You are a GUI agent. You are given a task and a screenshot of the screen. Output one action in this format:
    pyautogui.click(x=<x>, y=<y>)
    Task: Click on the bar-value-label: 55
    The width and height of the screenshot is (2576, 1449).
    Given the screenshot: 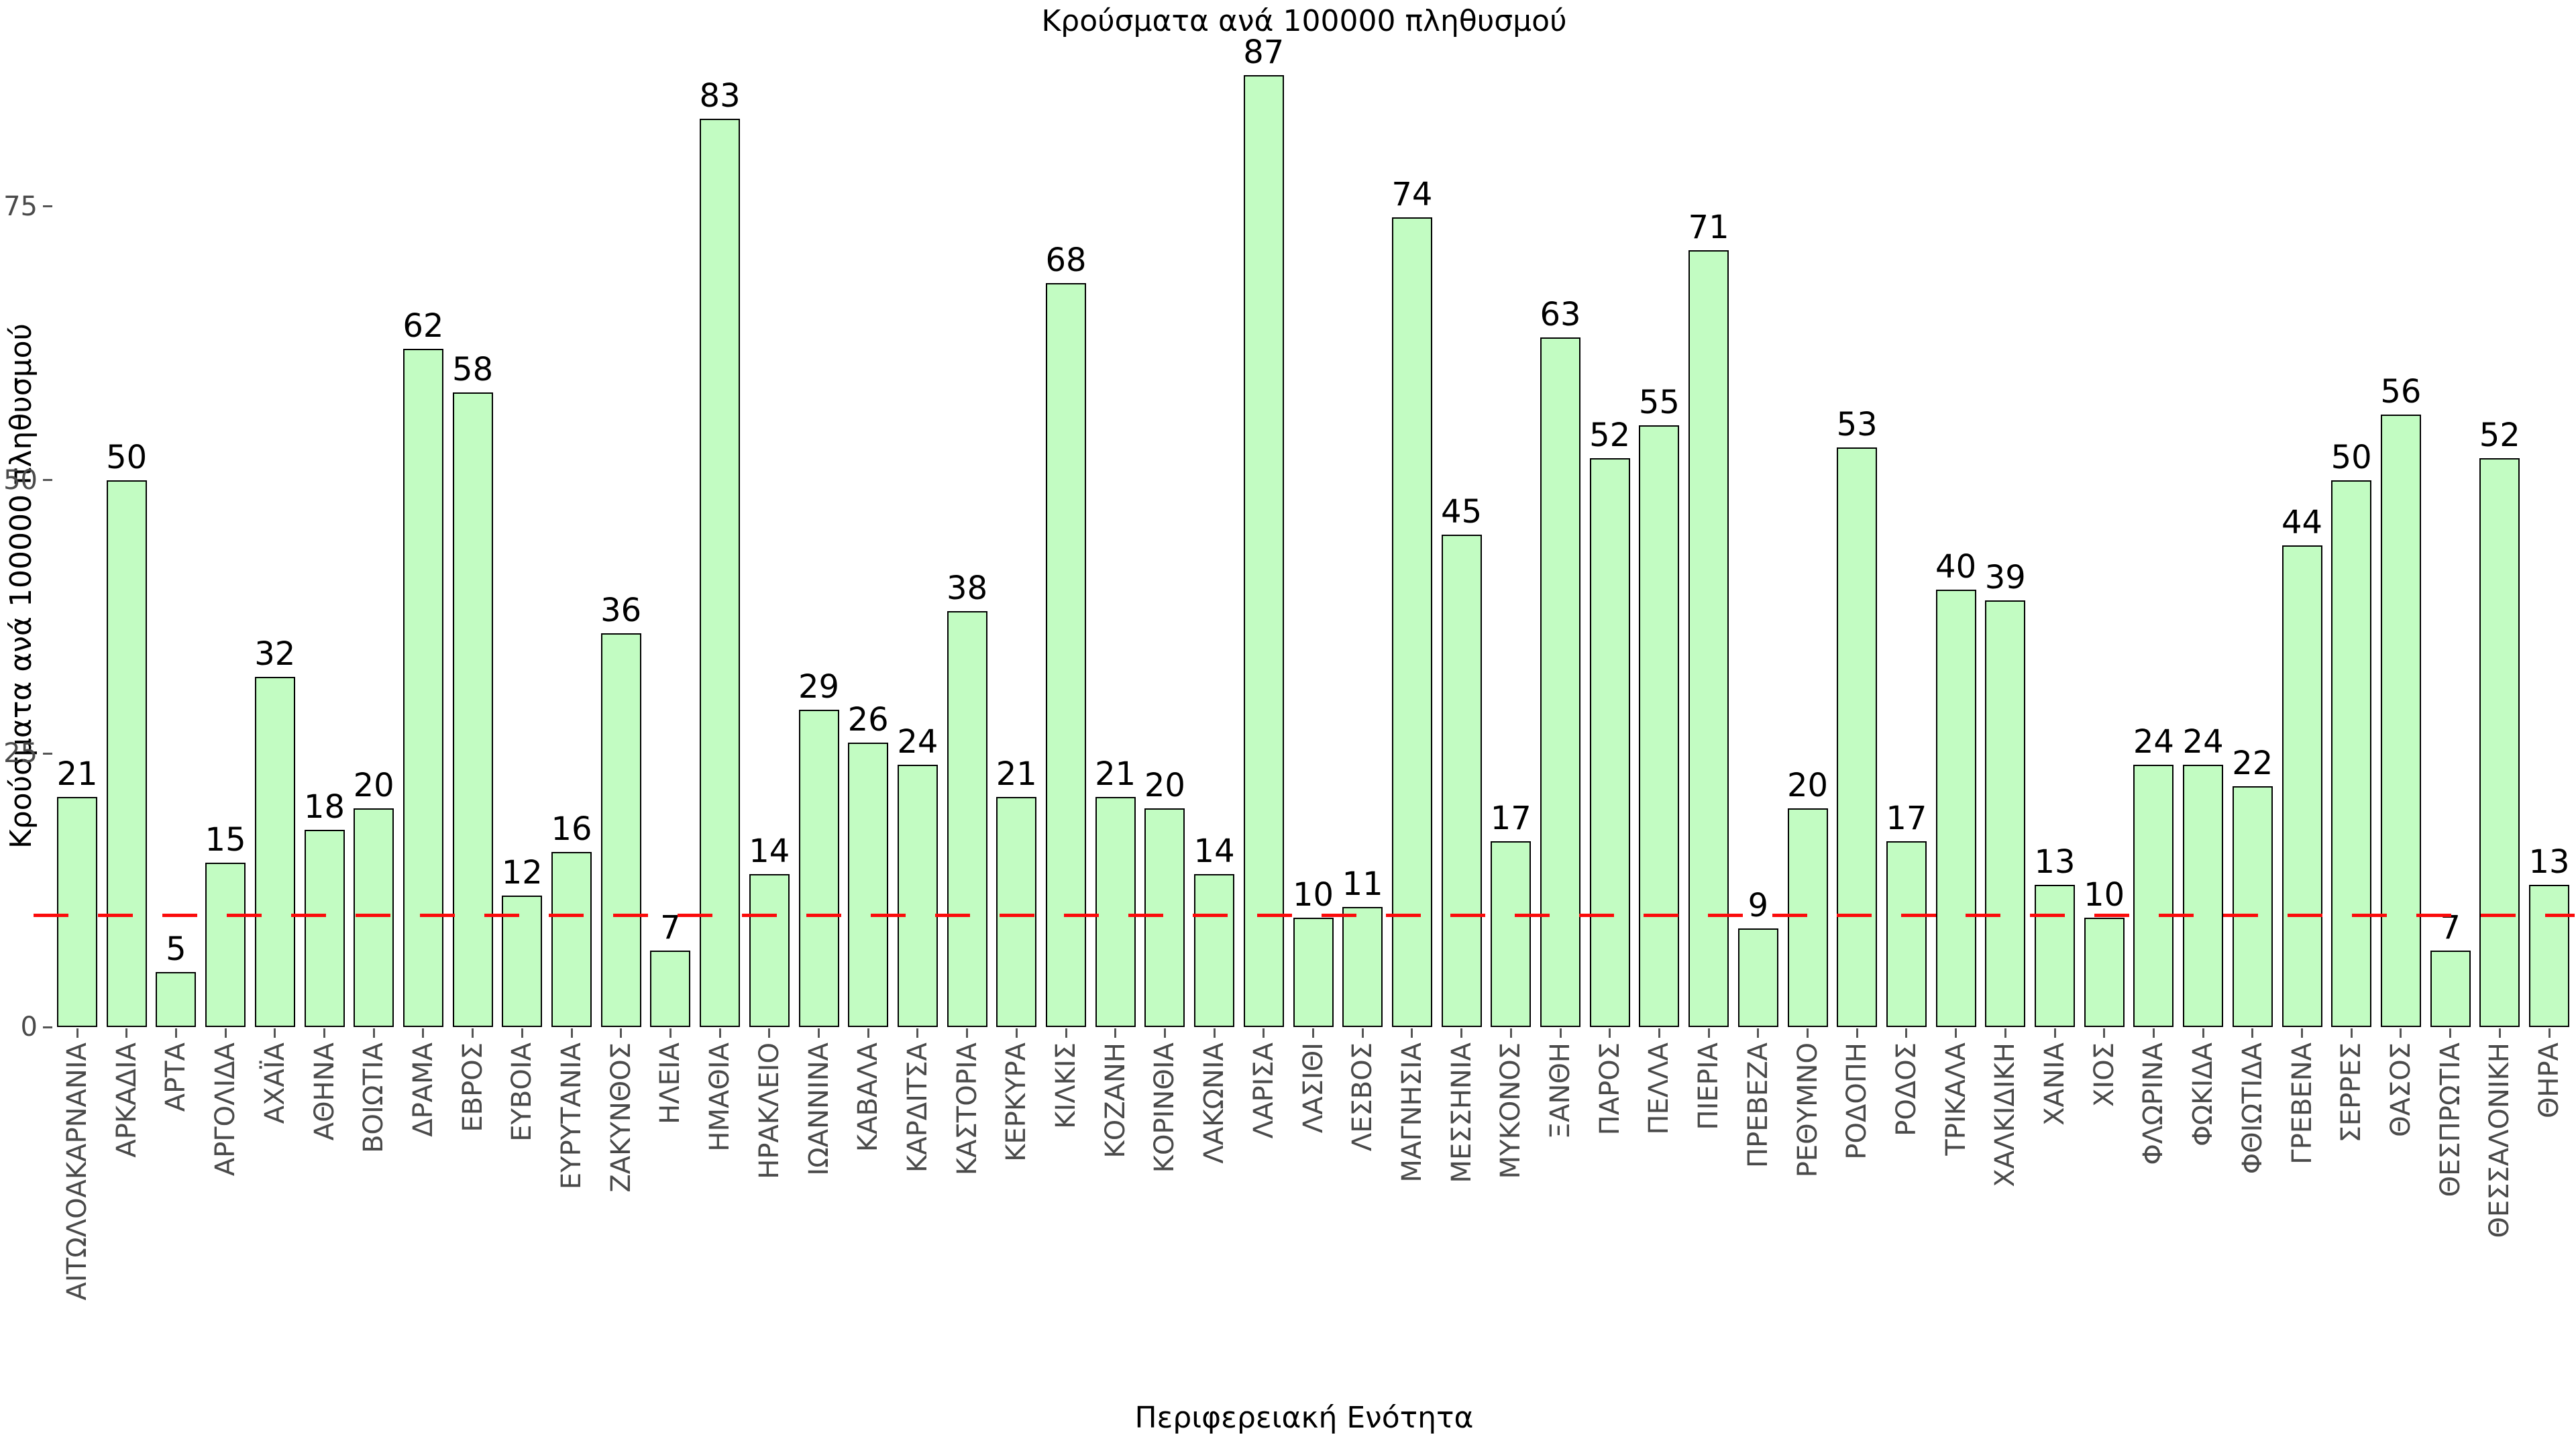 What is the action you would take?
    pyautogui.click(x=1659, y=402)
    